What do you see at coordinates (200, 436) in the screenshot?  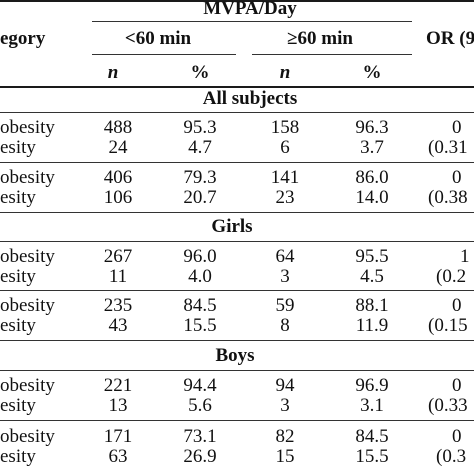 I see `cell-p1: 73.1` at bounding box center [200, 436].